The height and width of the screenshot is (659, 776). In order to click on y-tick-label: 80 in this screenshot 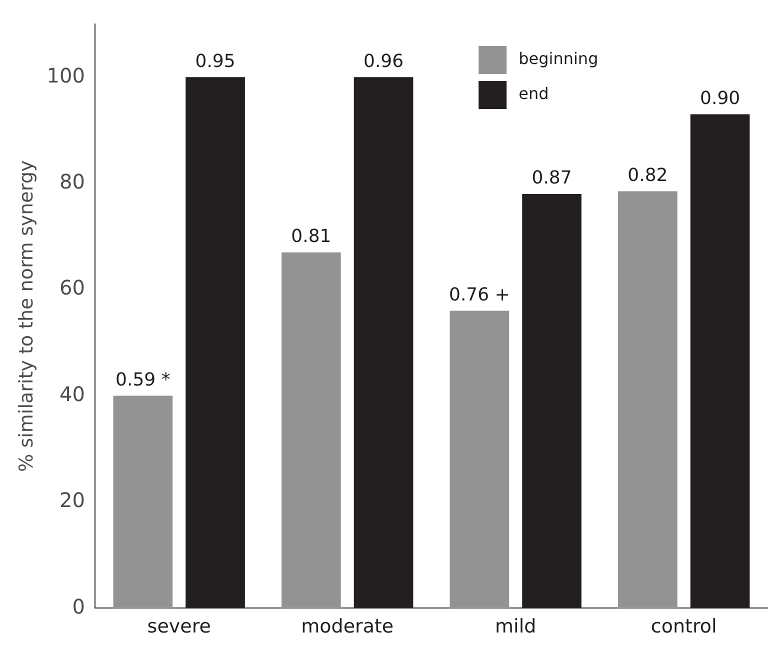, I will do `click(72, 182)`.